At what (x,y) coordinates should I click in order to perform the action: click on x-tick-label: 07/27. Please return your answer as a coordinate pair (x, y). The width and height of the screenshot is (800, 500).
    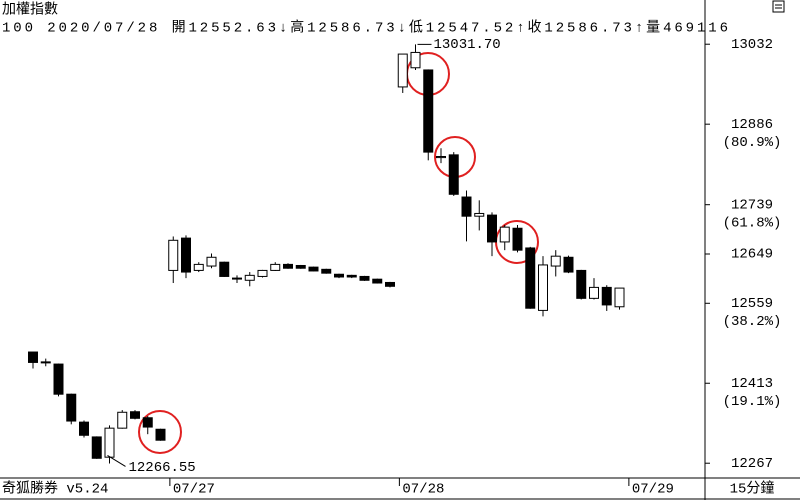
    Looking at the image, I should click on (194, 490).